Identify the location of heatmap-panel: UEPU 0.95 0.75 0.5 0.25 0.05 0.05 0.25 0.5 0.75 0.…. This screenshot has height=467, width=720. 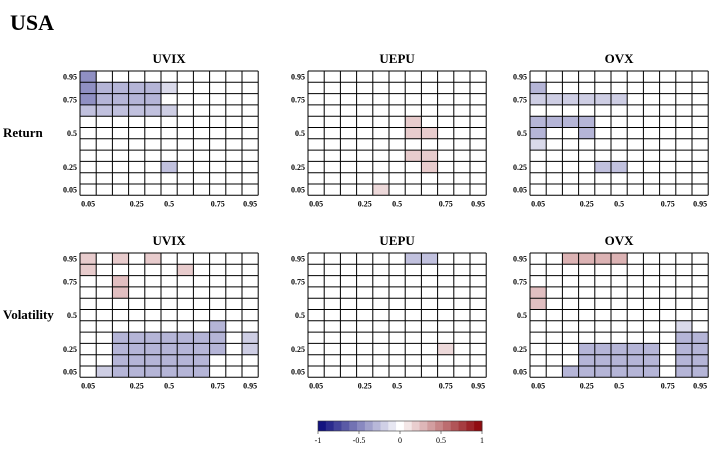
(389, 129).